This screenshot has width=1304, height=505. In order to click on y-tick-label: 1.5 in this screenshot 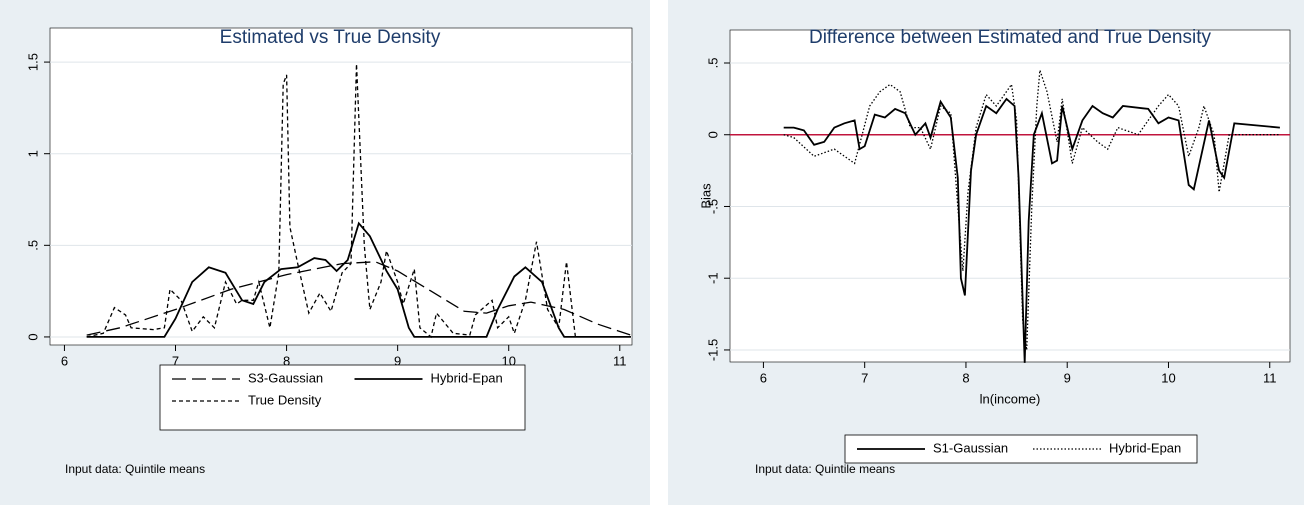, I will do `click(32, 62)`.